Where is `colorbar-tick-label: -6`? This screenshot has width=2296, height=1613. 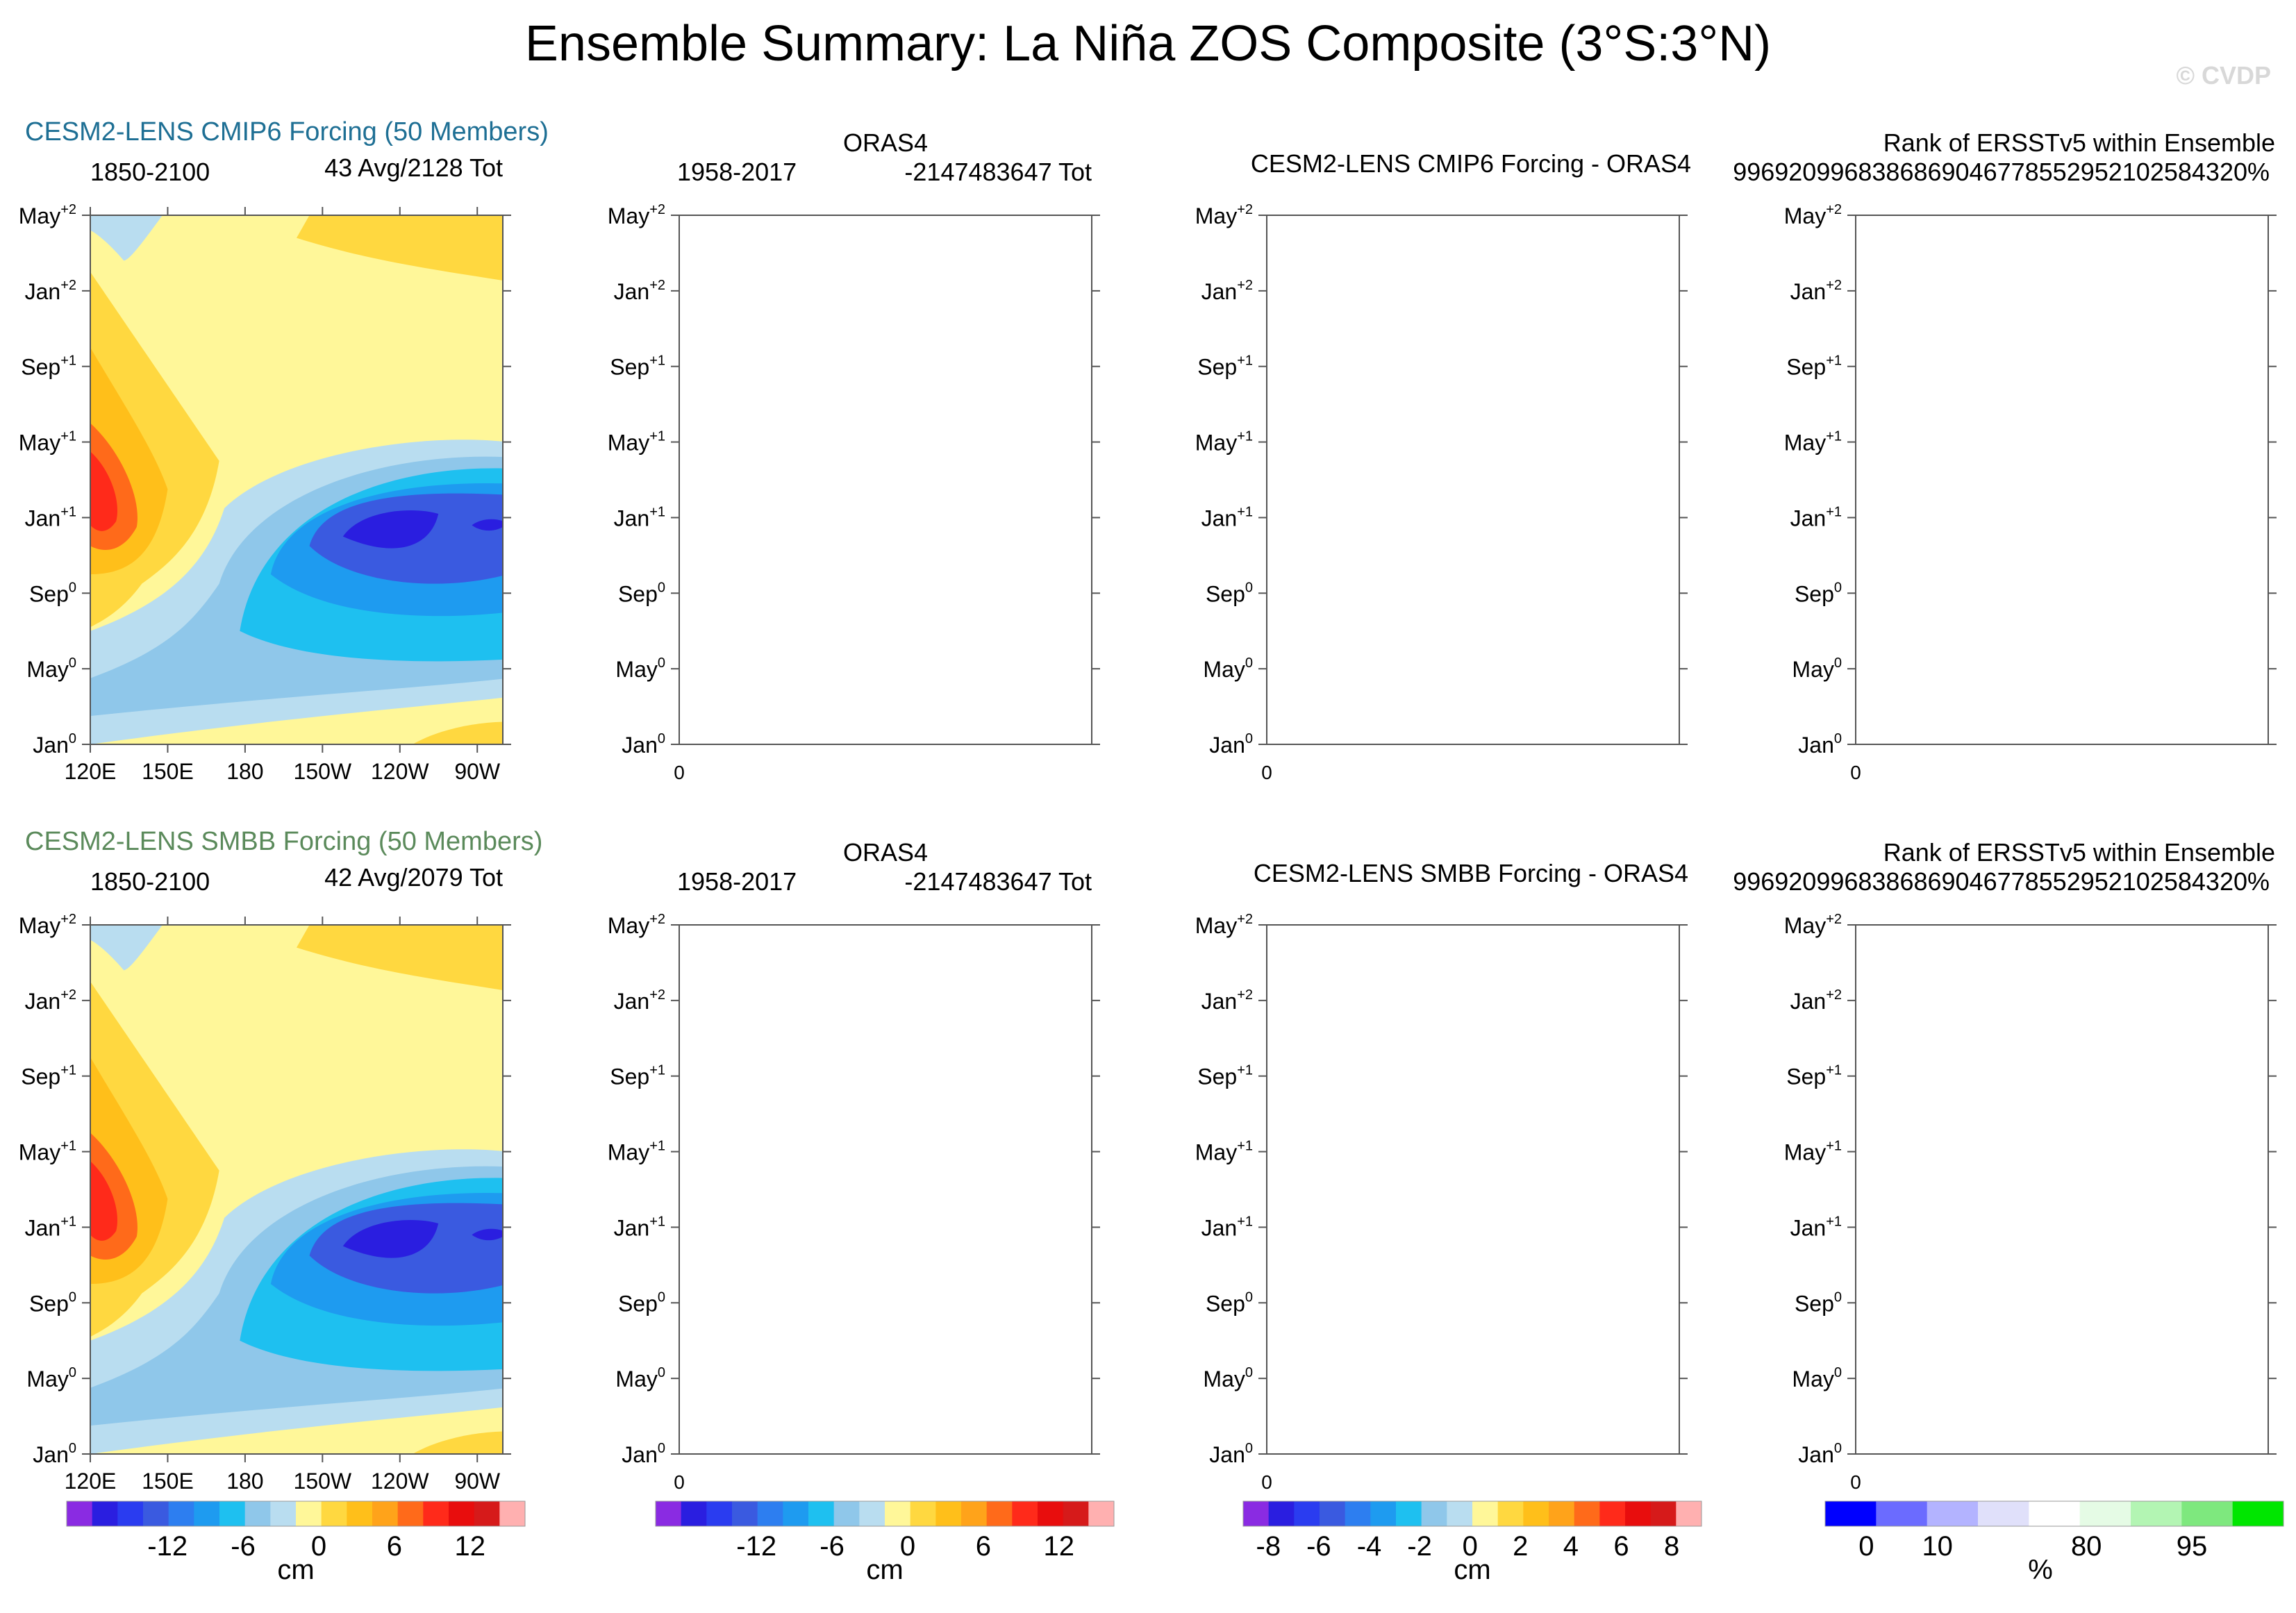 colorbar-tick-label: -6 is located at coordinates (244, 1546).